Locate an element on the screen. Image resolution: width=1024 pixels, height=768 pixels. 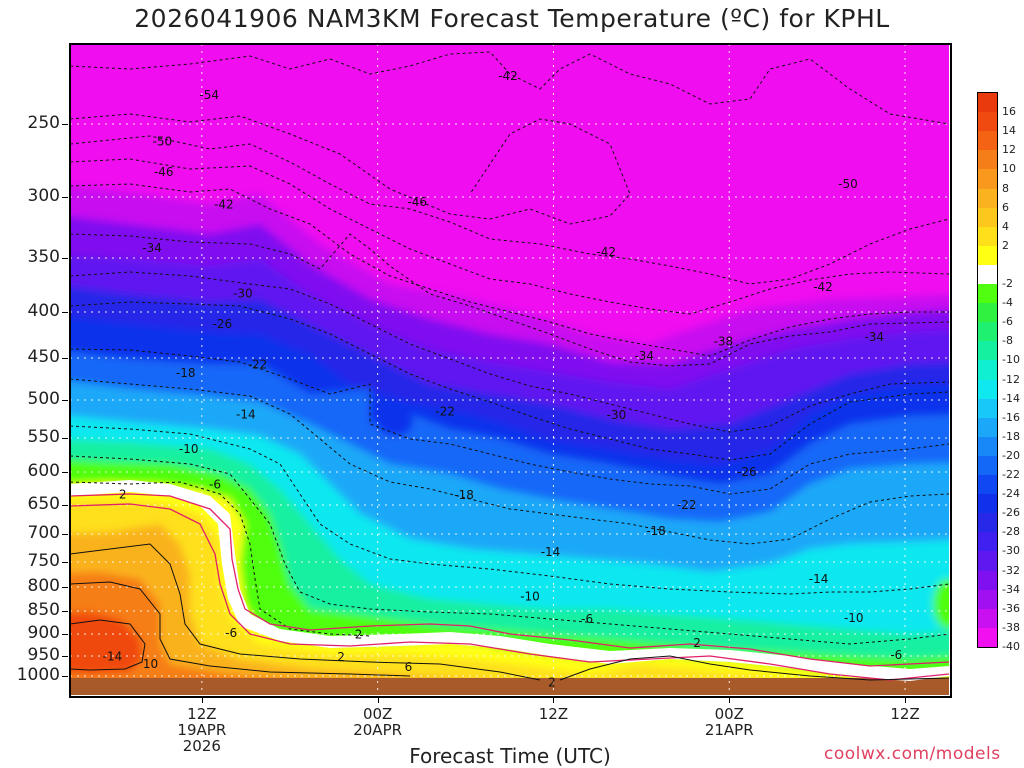
colorbar-label: -38 is located at coordinates (1011, 627).